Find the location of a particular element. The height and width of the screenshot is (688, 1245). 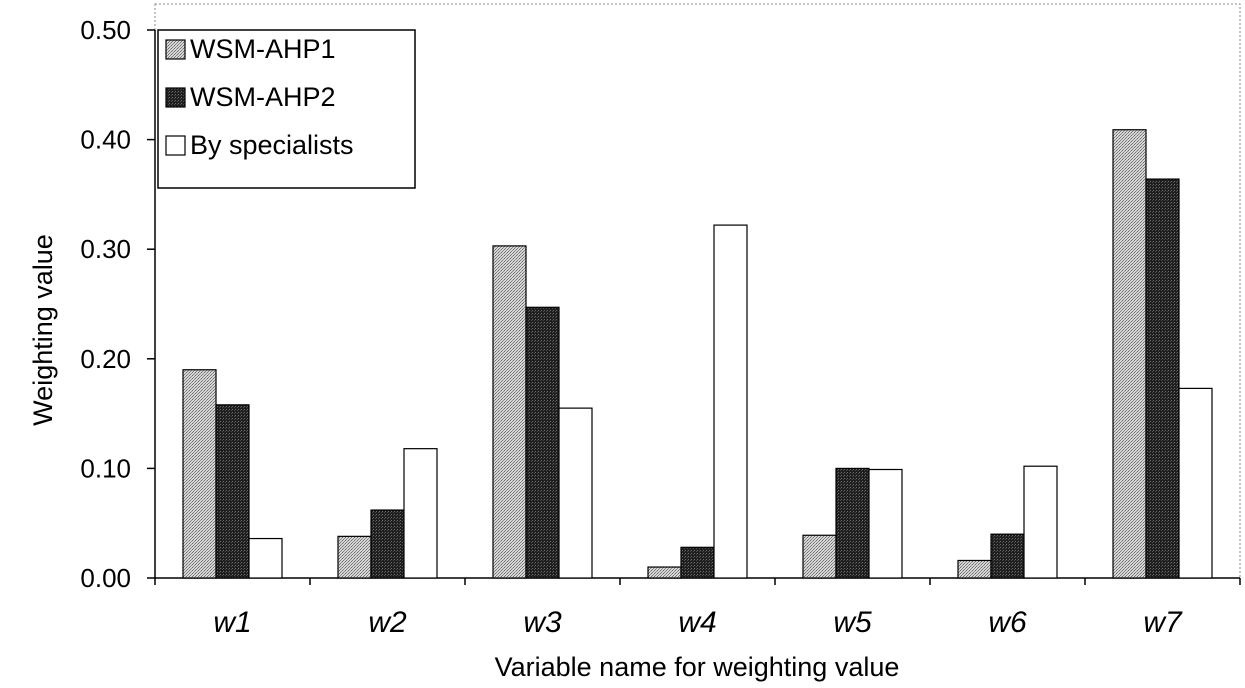

x-axis-ticks is located at coordinates (697, 581).